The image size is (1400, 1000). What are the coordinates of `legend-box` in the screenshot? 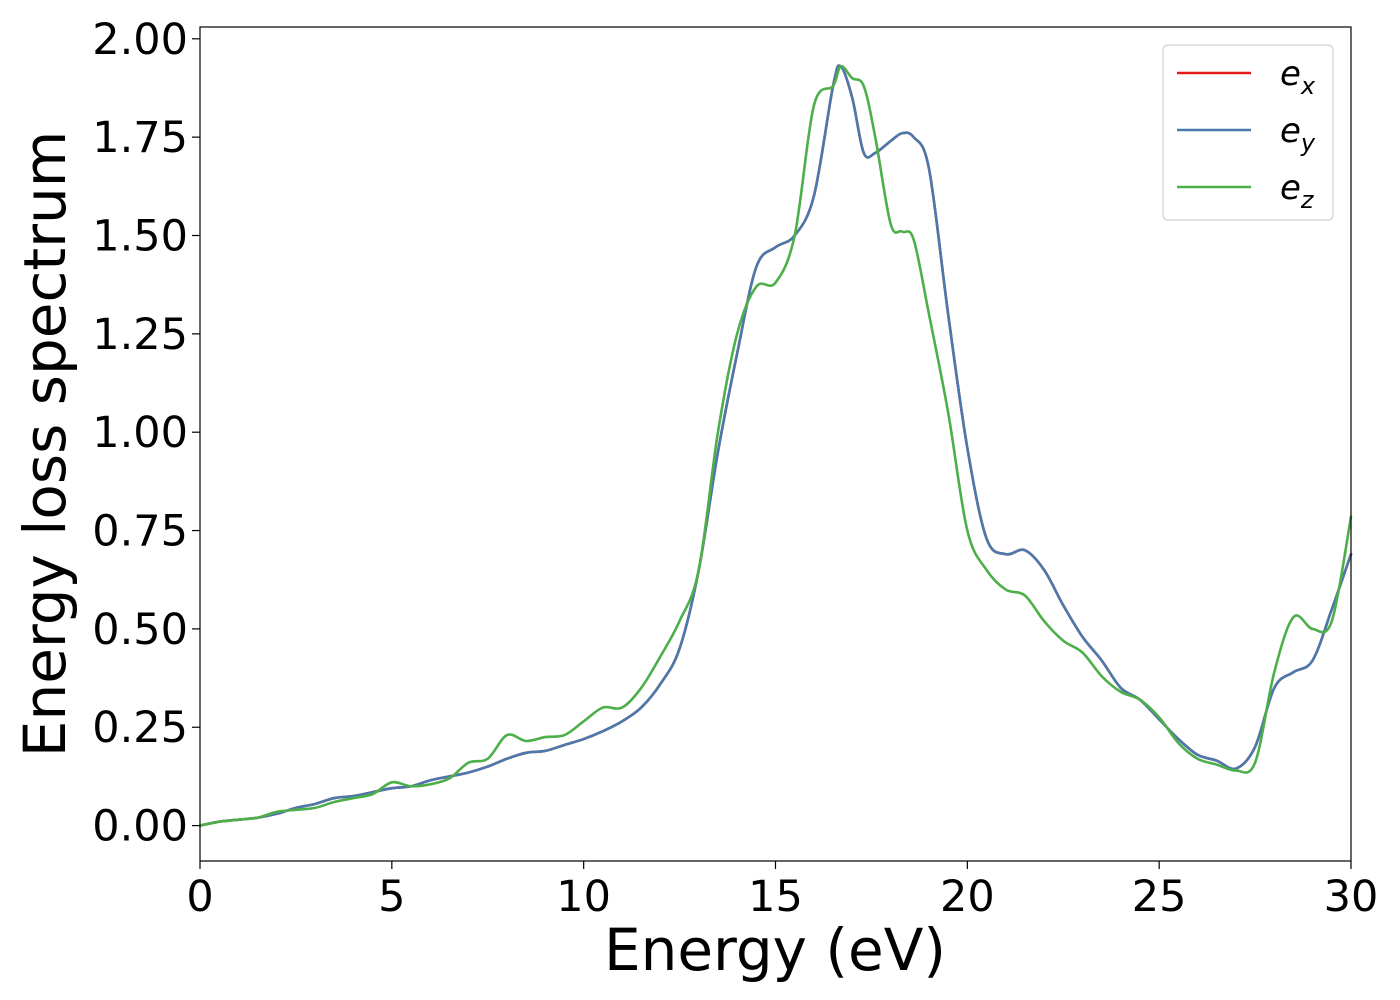 It's located at (1248, 132).